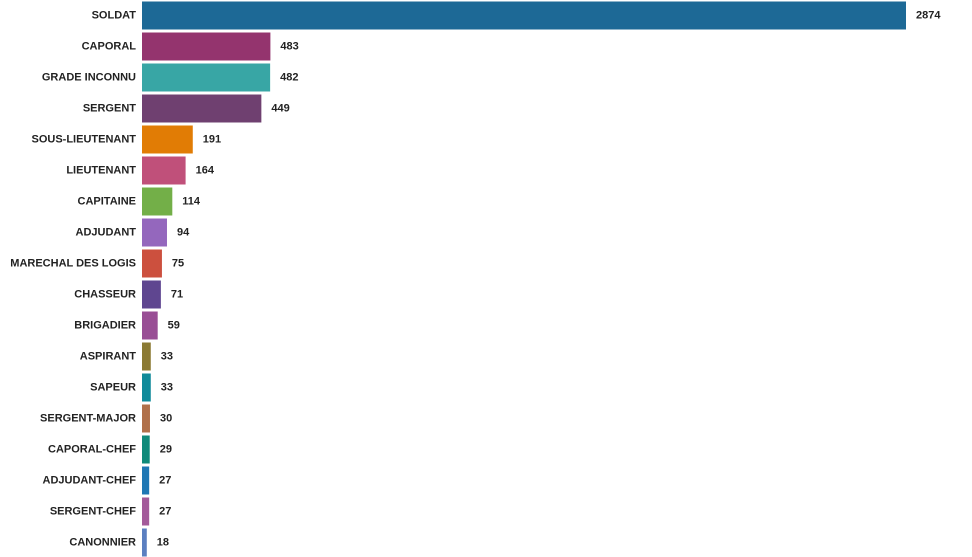 The width and height of the screenshot is (972, 557). Describe the element at coordinates (174, 326) in the screenshot. I see `value-label: 59` at that location.